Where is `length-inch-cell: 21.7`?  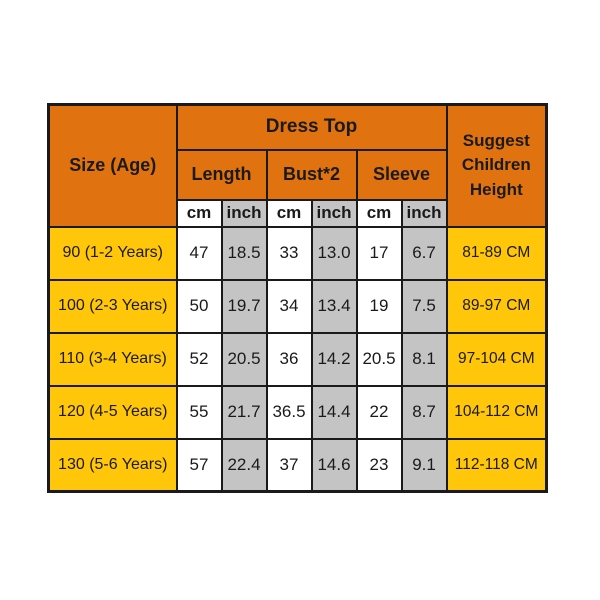 length-inch-cell: 21.7 is located at coordinates (244, 412).